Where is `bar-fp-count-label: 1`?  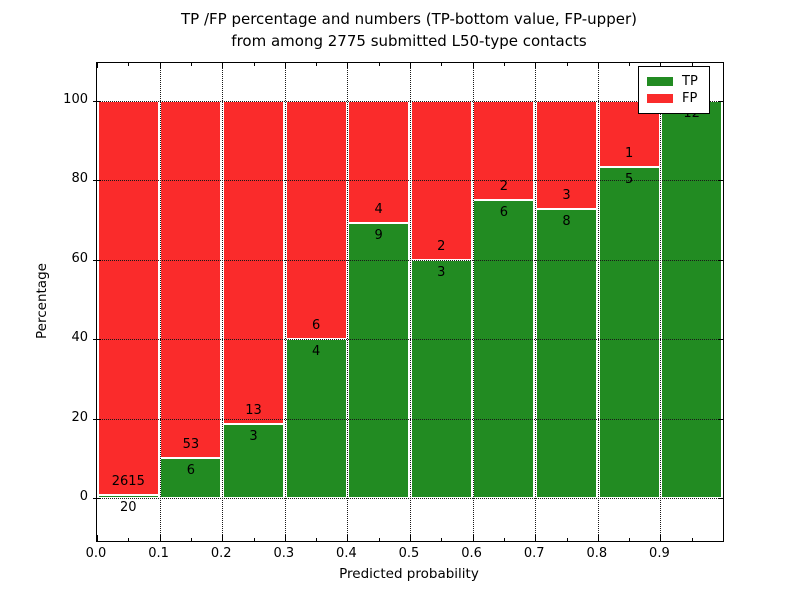
bar-fp-count-label: 1 is located at coordinates (629, 154).